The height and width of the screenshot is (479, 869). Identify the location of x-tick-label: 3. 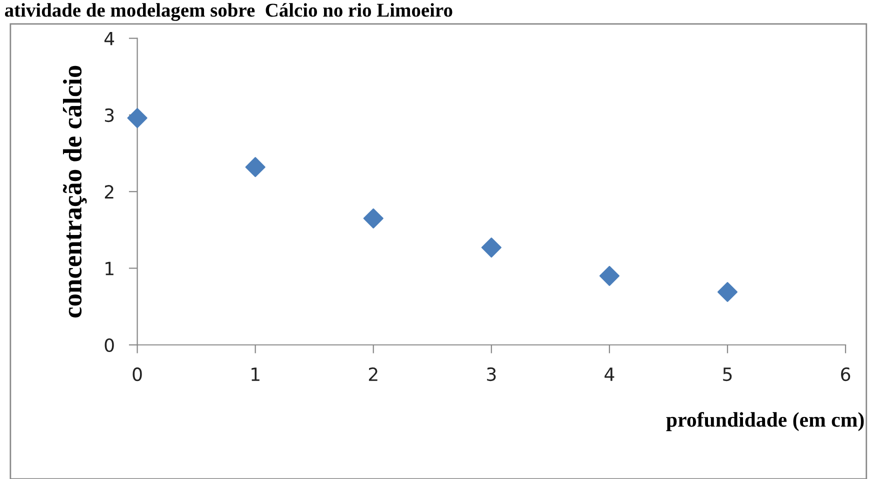
(491, 374).